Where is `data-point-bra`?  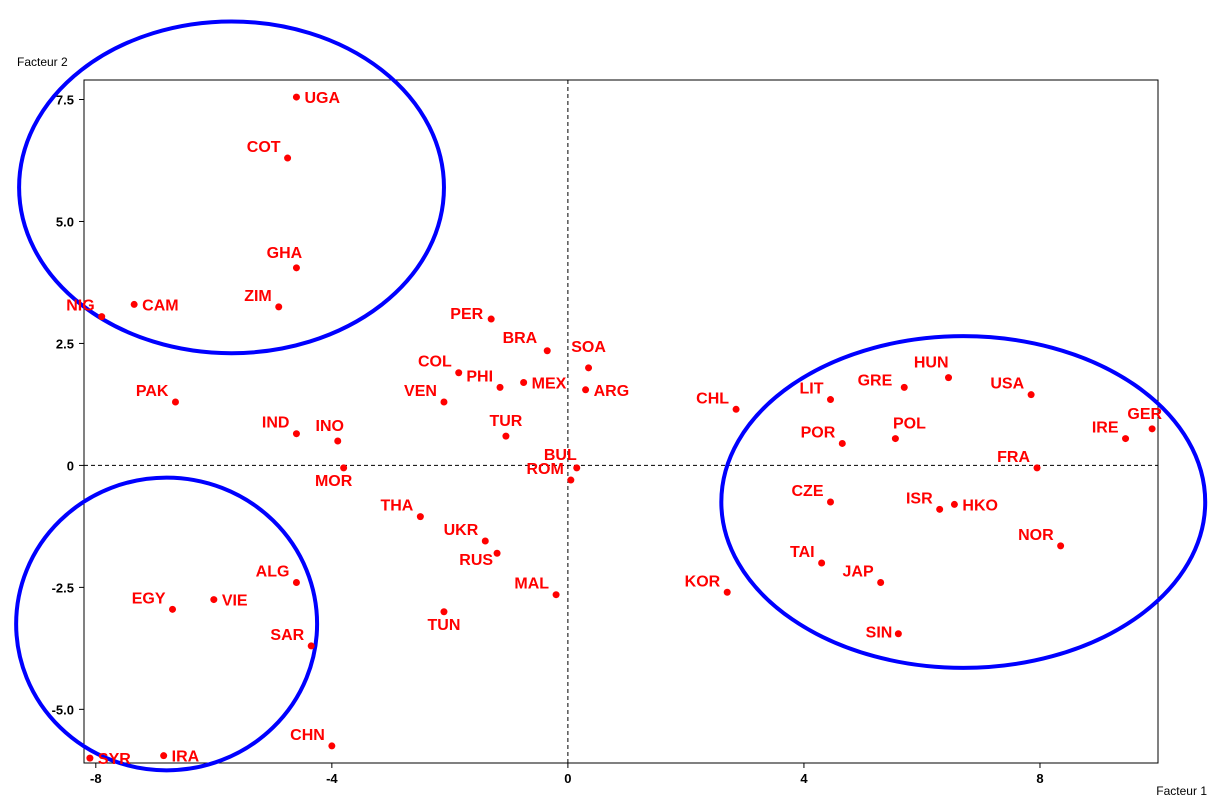
data-point-bra is located at coordinates (547, 351).